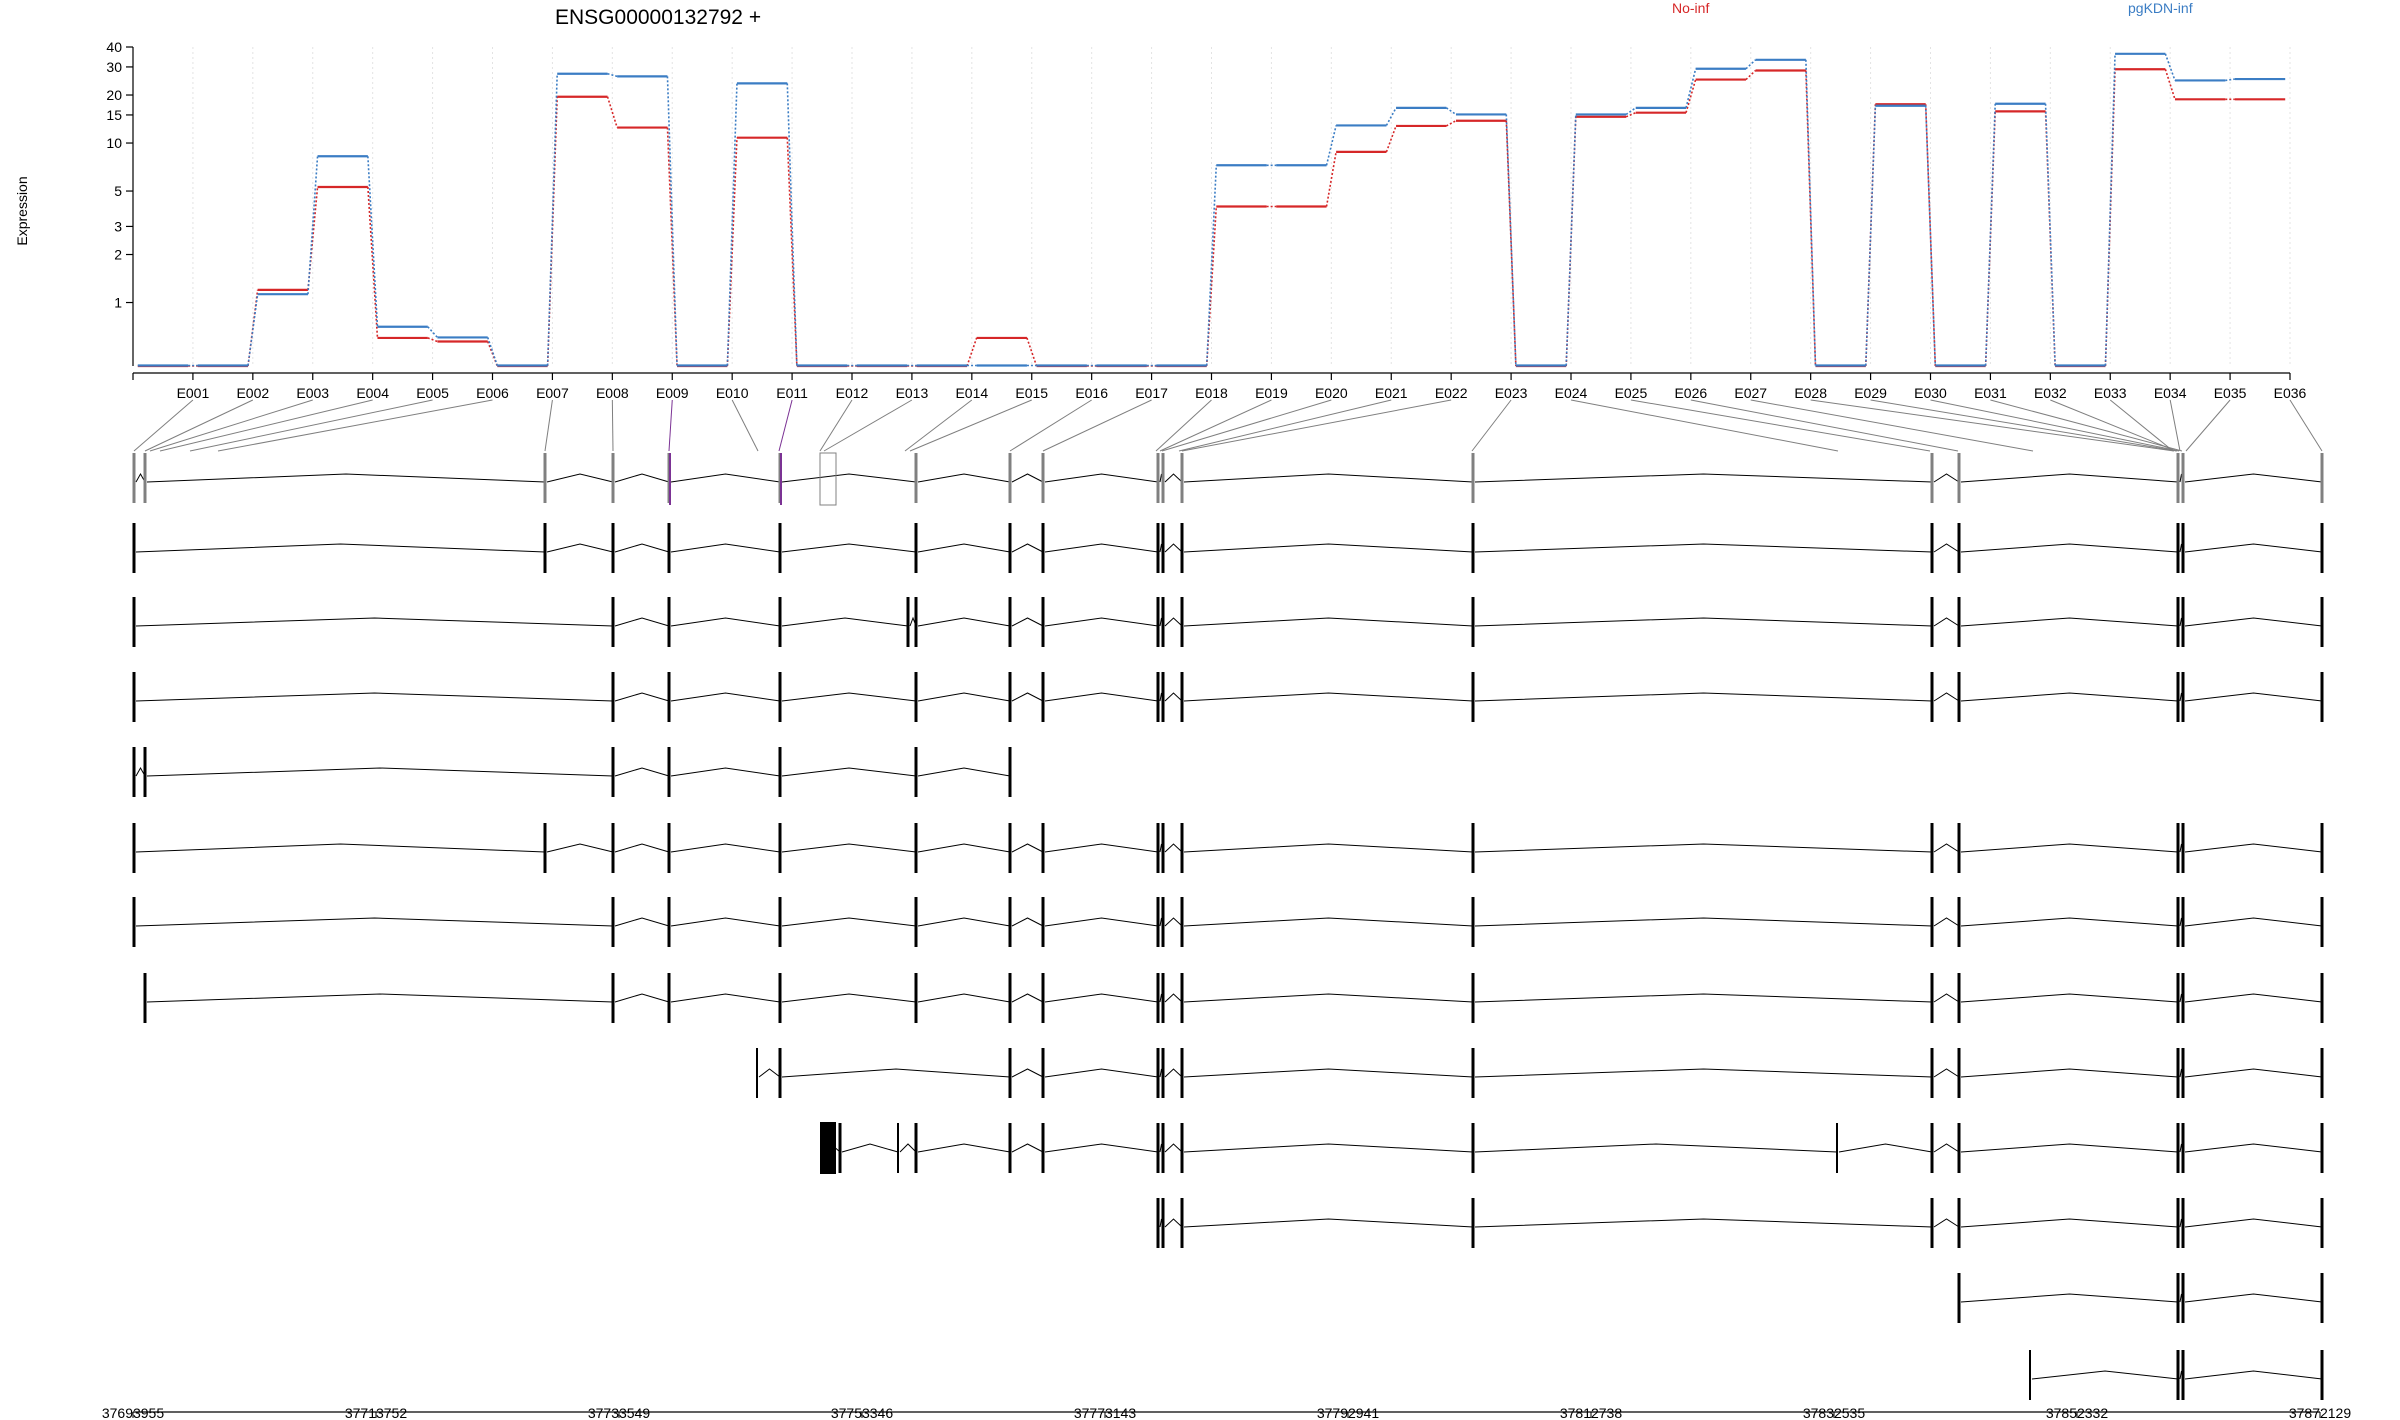 The width and height of the screenshot is (2400, 1420). What do you see at coordinates (612, 393) in the screenshot?
I see `exon-label-E008: E008` at bounding box center [612, 393].